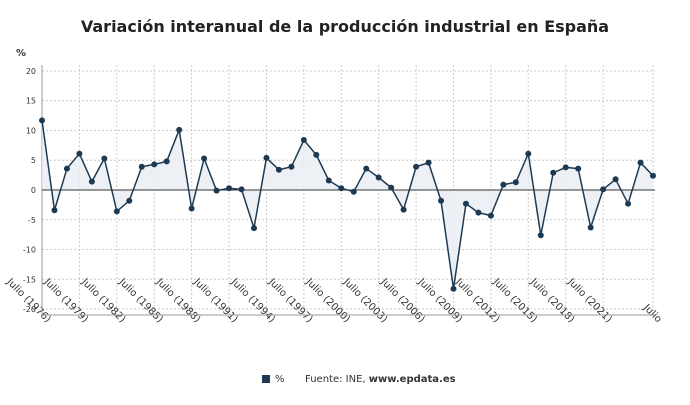 Image resolution: width=690 pixels, height=405 pixels. I want to click on y-tick-label: 10, so click(31, 130).